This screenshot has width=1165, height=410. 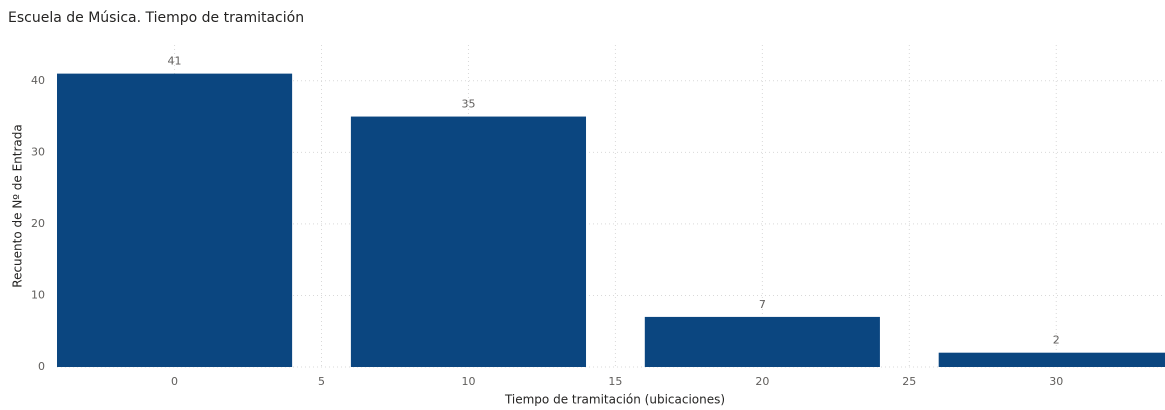 What do you see at coordinates (41, 366) in the screenshot?
I see `y-tick-label: 0` at bounding box center [41, 366].